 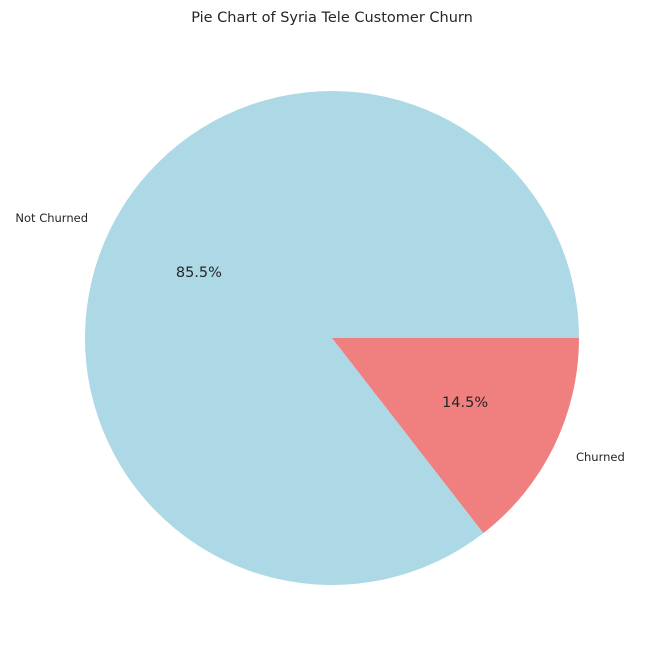 What do you see at coordinates (455, 436) in the screenshot?
I see `pie-slice-churned` at bounding box center [455, 436].